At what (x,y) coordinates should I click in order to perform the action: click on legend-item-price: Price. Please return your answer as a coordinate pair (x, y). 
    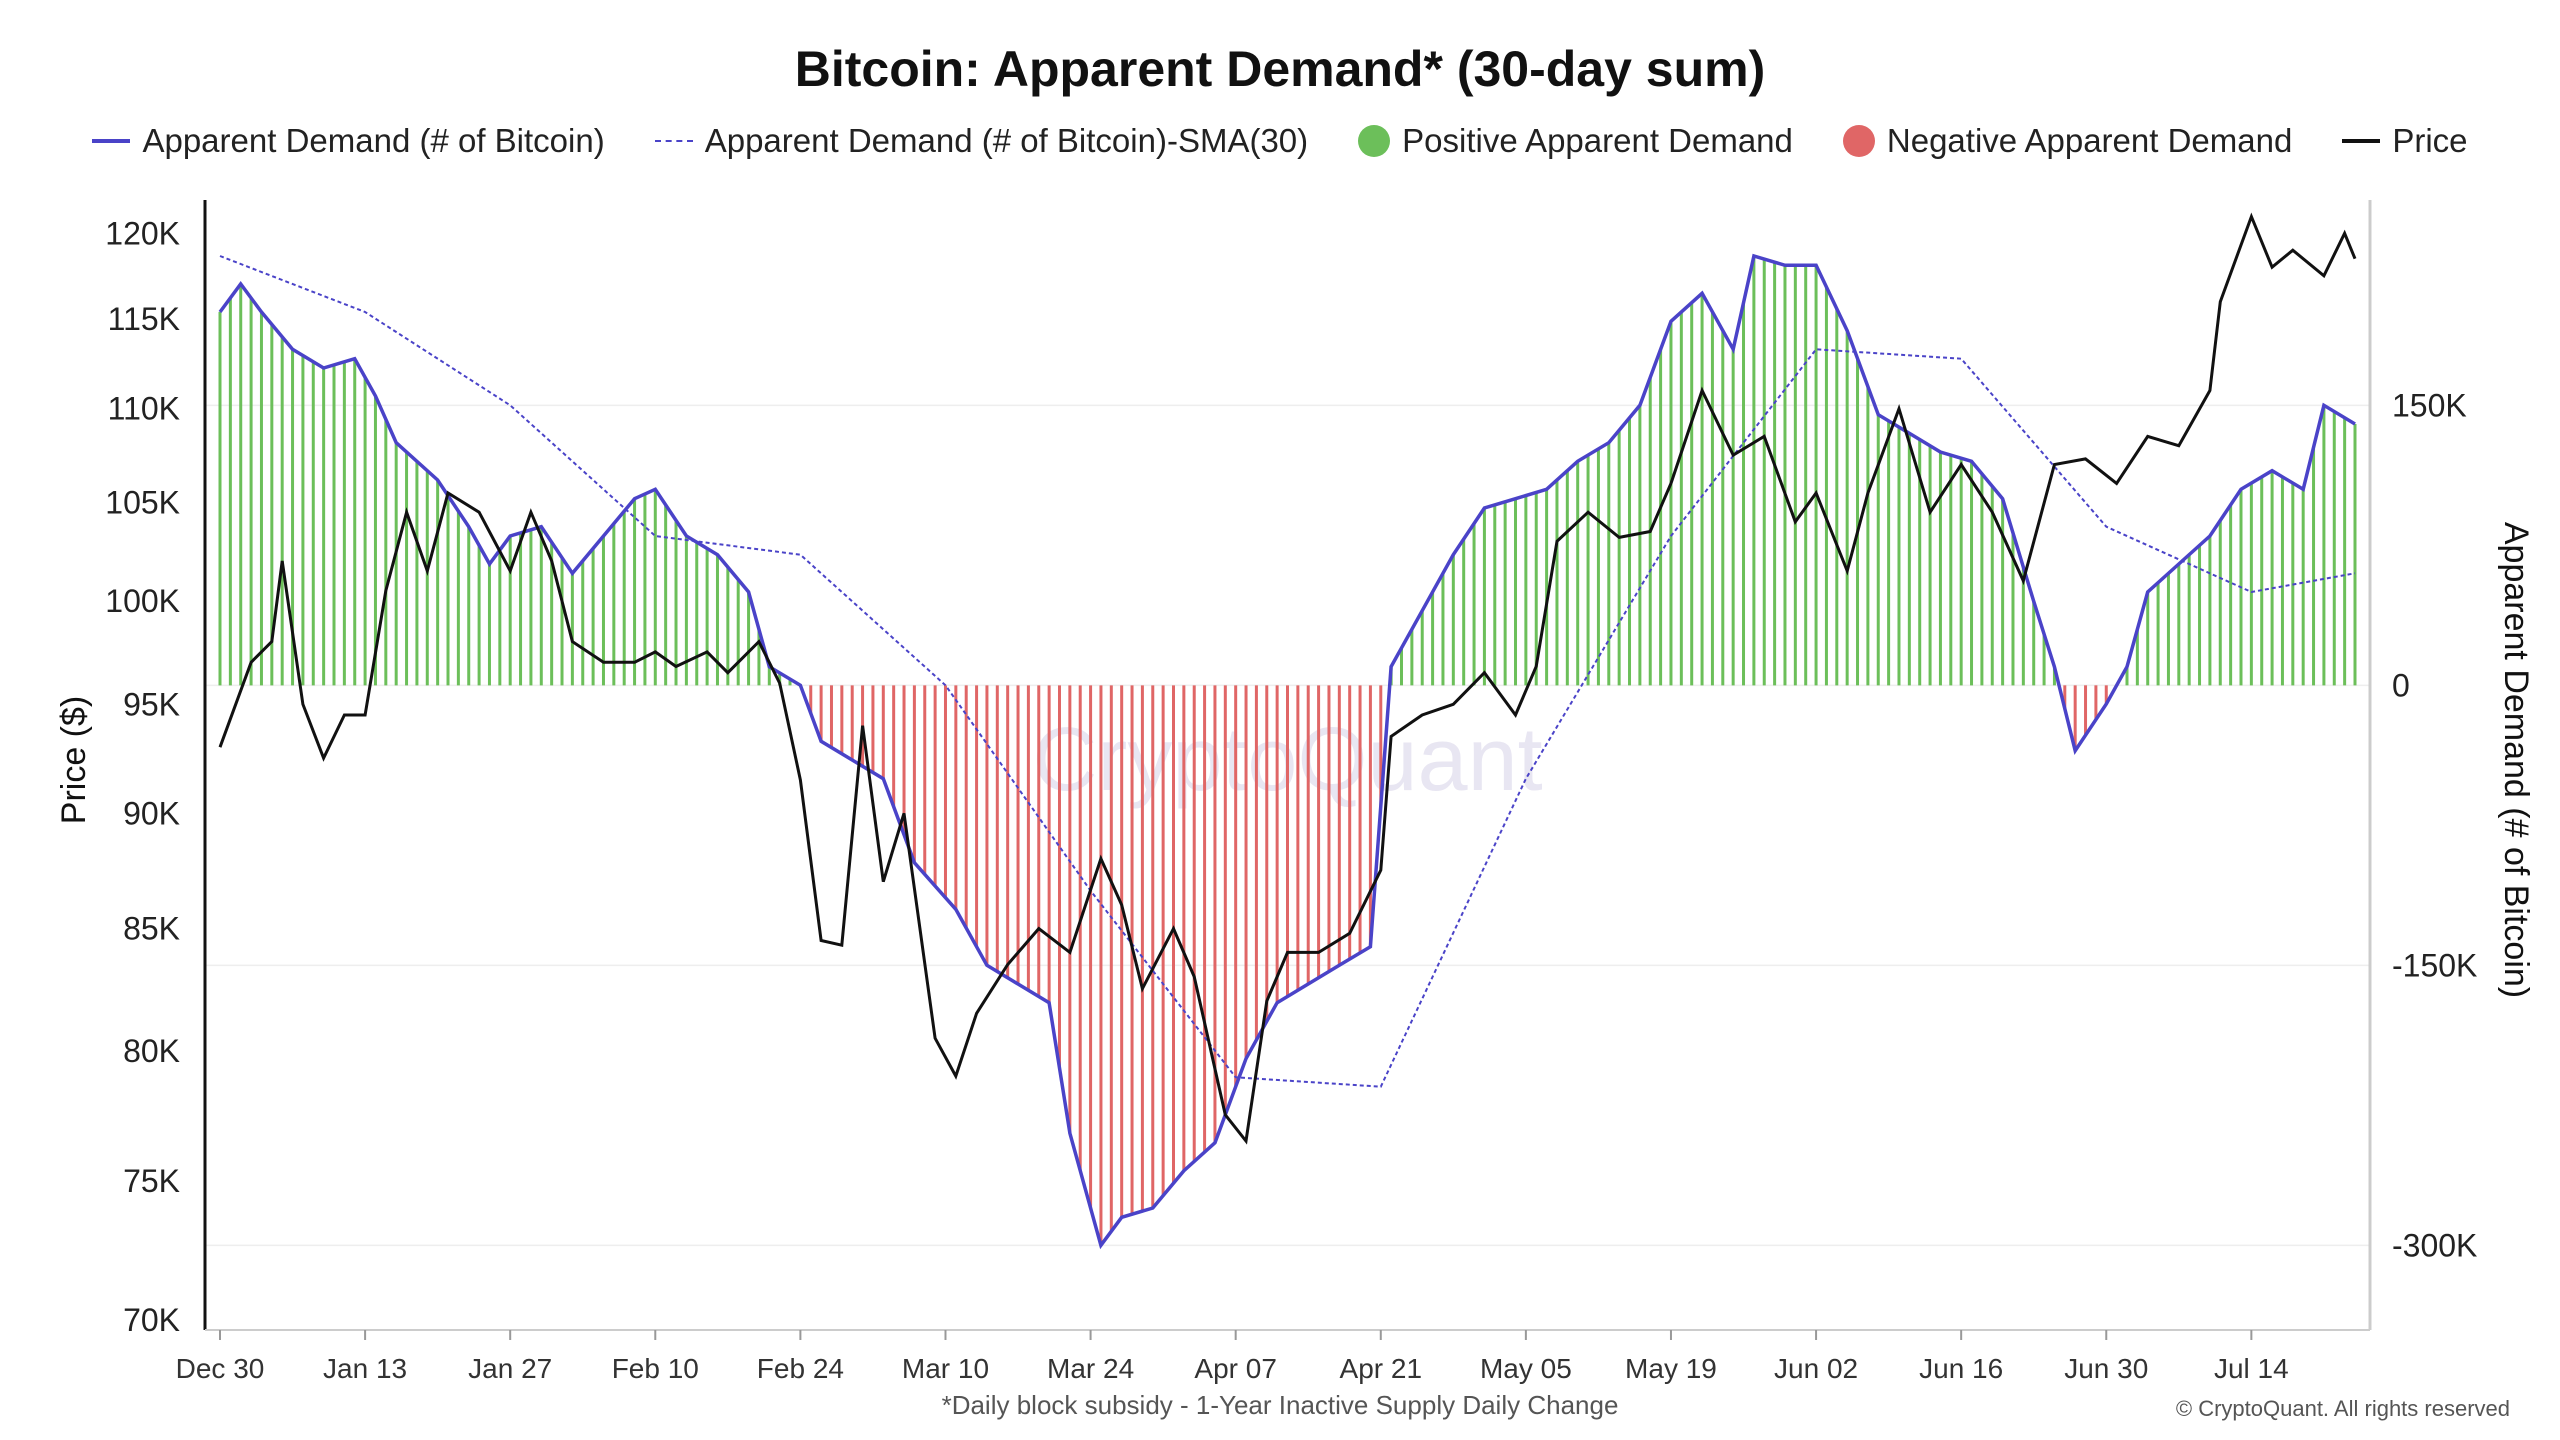
    Looking at the image, I should click on (2405, 141).